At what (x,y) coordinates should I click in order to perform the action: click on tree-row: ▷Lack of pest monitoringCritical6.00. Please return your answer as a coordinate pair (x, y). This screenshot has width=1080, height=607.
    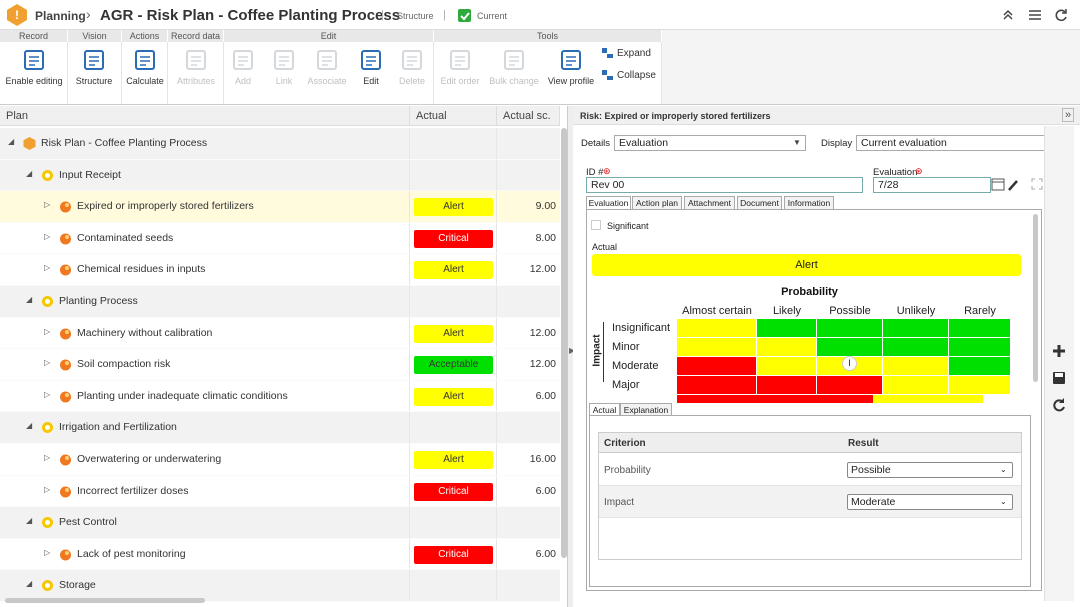
    Looking at the image, I should click on (280, 555).